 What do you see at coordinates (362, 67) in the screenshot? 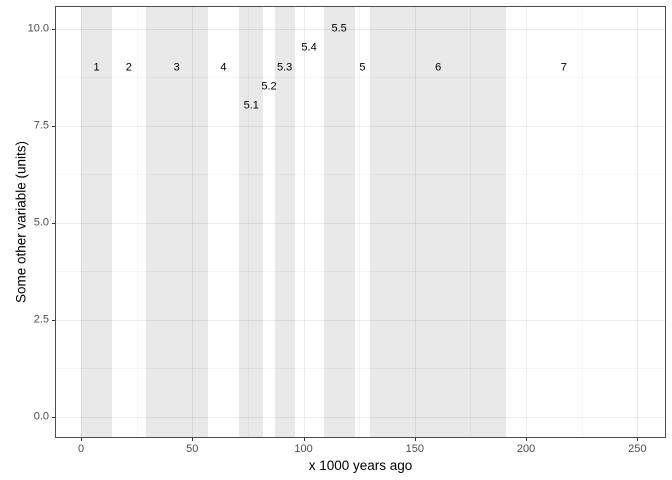
I see `stage-label-5: 5` at bounding box center [362, 67].